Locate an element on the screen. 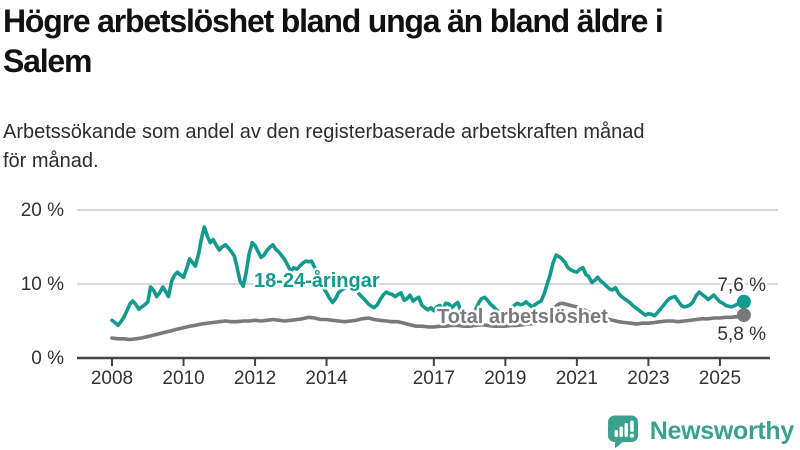  end-value-label-total: 5,8 % is located at coordinates (741, 334).